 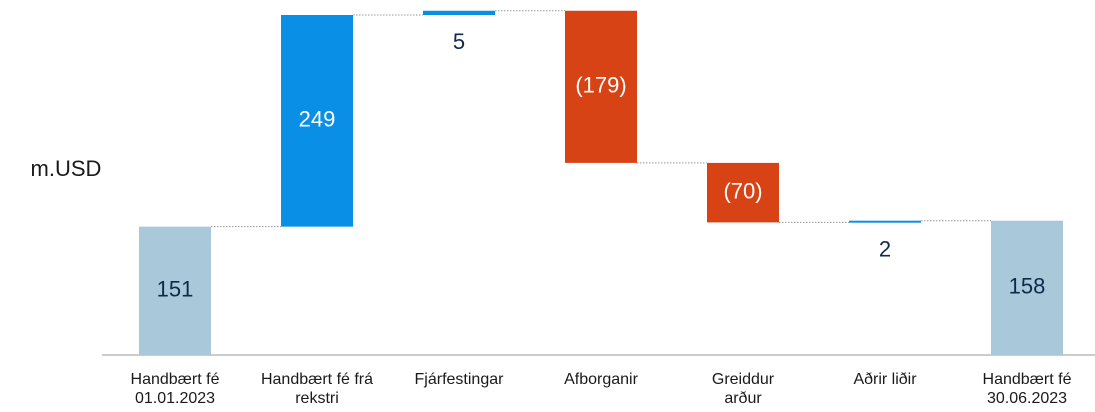 I want to click on value-label: 158, so click(x=1027, y=286).